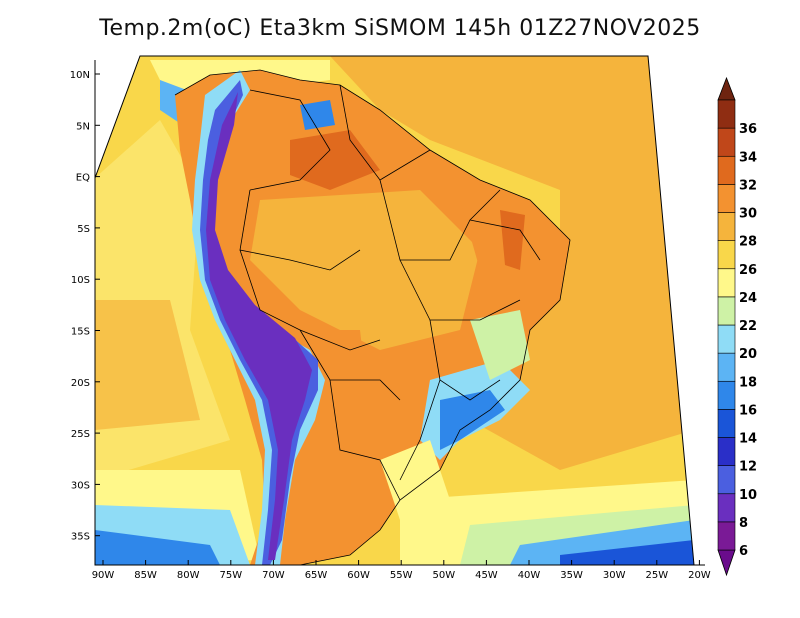  What do you see at coordinates (748, 214) in the screenshot?
I see `colorbar-label-30: 30` at bounding box center [748, 214].